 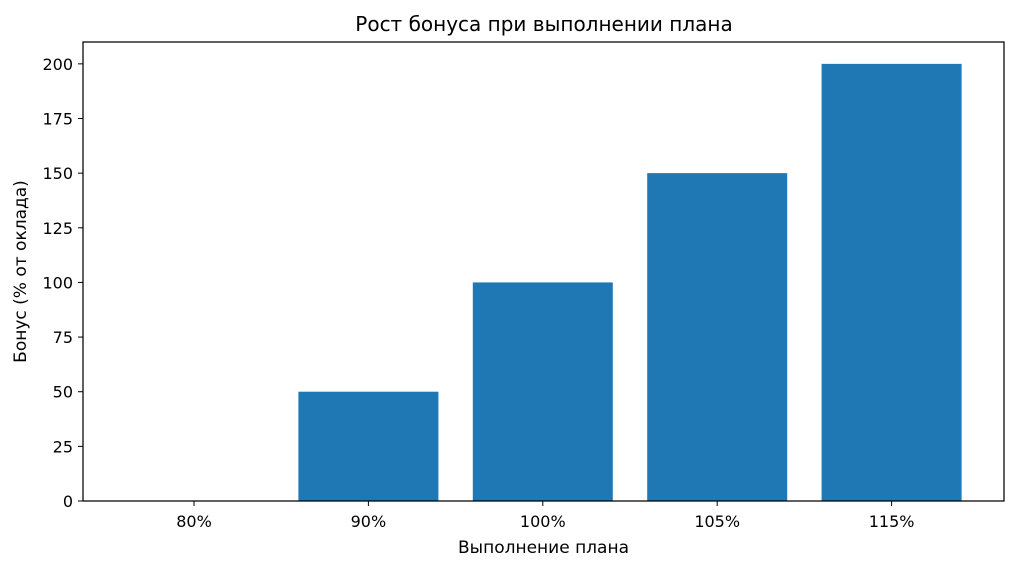 What do you see at coordinates (543, 24) in the screenshot?
I see `chart-title: Рост бонуса при выполнении плана` at bounding box center [543, 24].